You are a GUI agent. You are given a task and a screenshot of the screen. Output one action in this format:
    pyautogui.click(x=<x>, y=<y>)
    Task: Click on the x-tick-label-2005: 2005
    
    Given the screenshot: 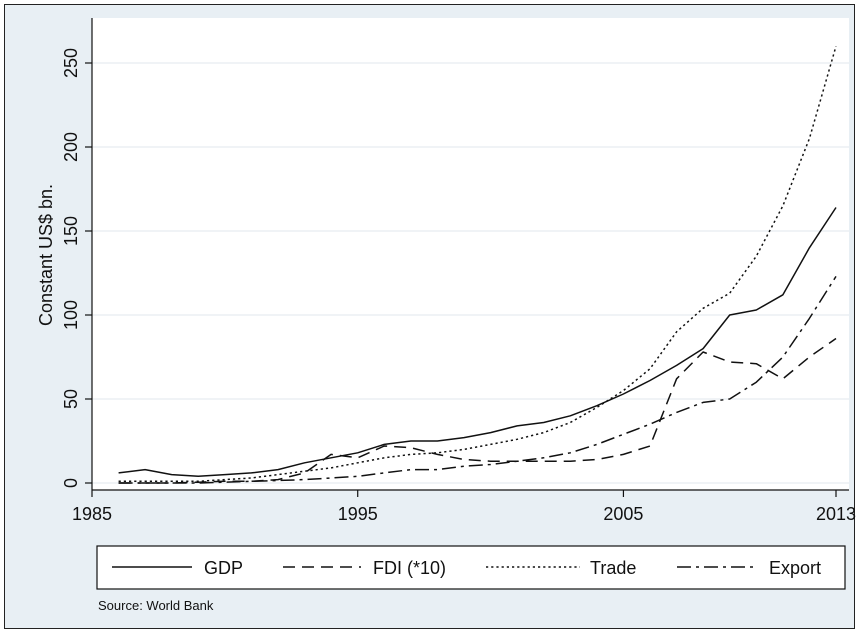 What is the action you would take?
    pyautogui.click(x=623, y=514)
    